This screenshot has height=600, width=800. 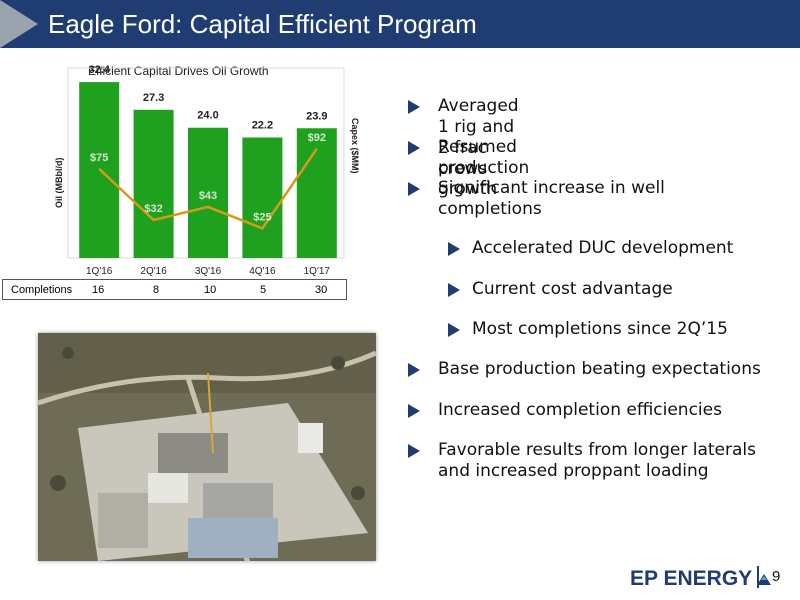 I want to click on page-number: 9, so click(x=776, y=576).